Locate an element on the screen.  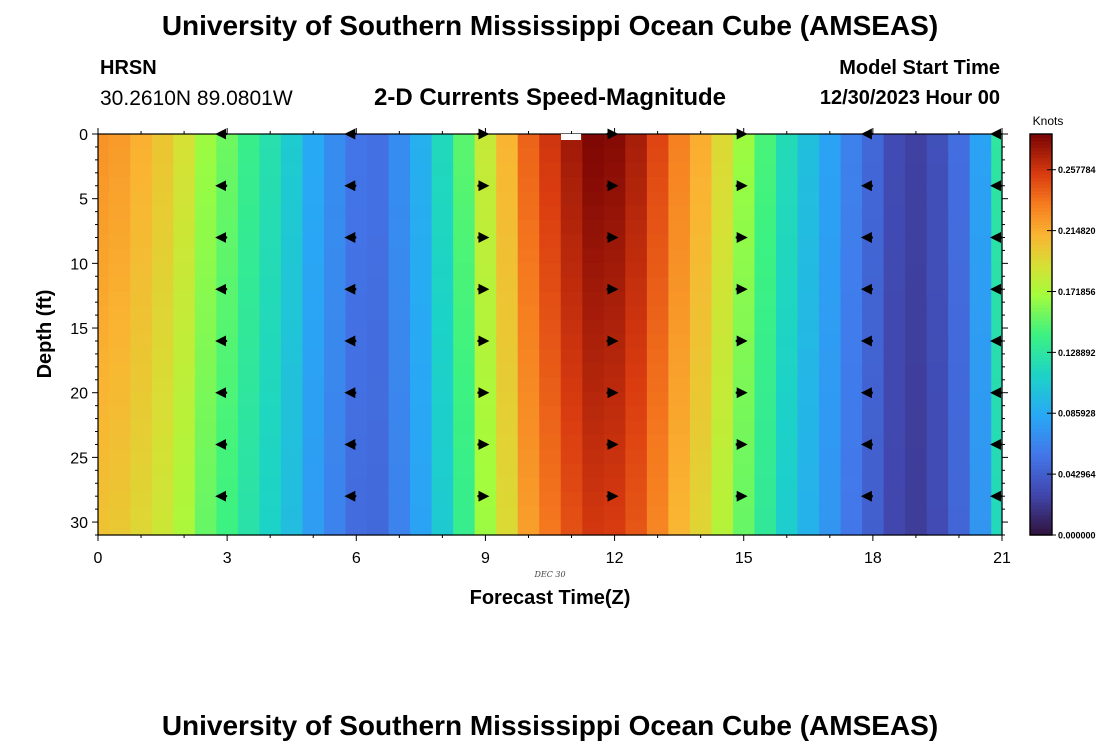
station-coordinates: 30.2610N 89.0801W is located at coordinates (196, 98).